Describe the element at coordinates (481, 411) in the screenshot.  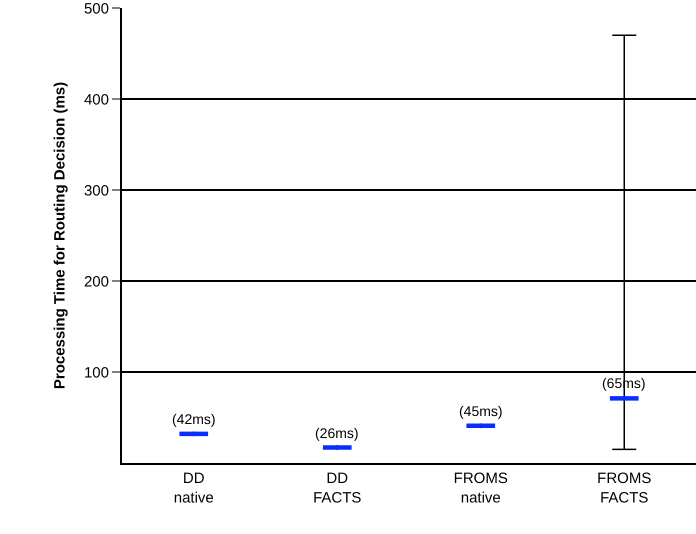
I see `annotation: (45ms)` at that location.